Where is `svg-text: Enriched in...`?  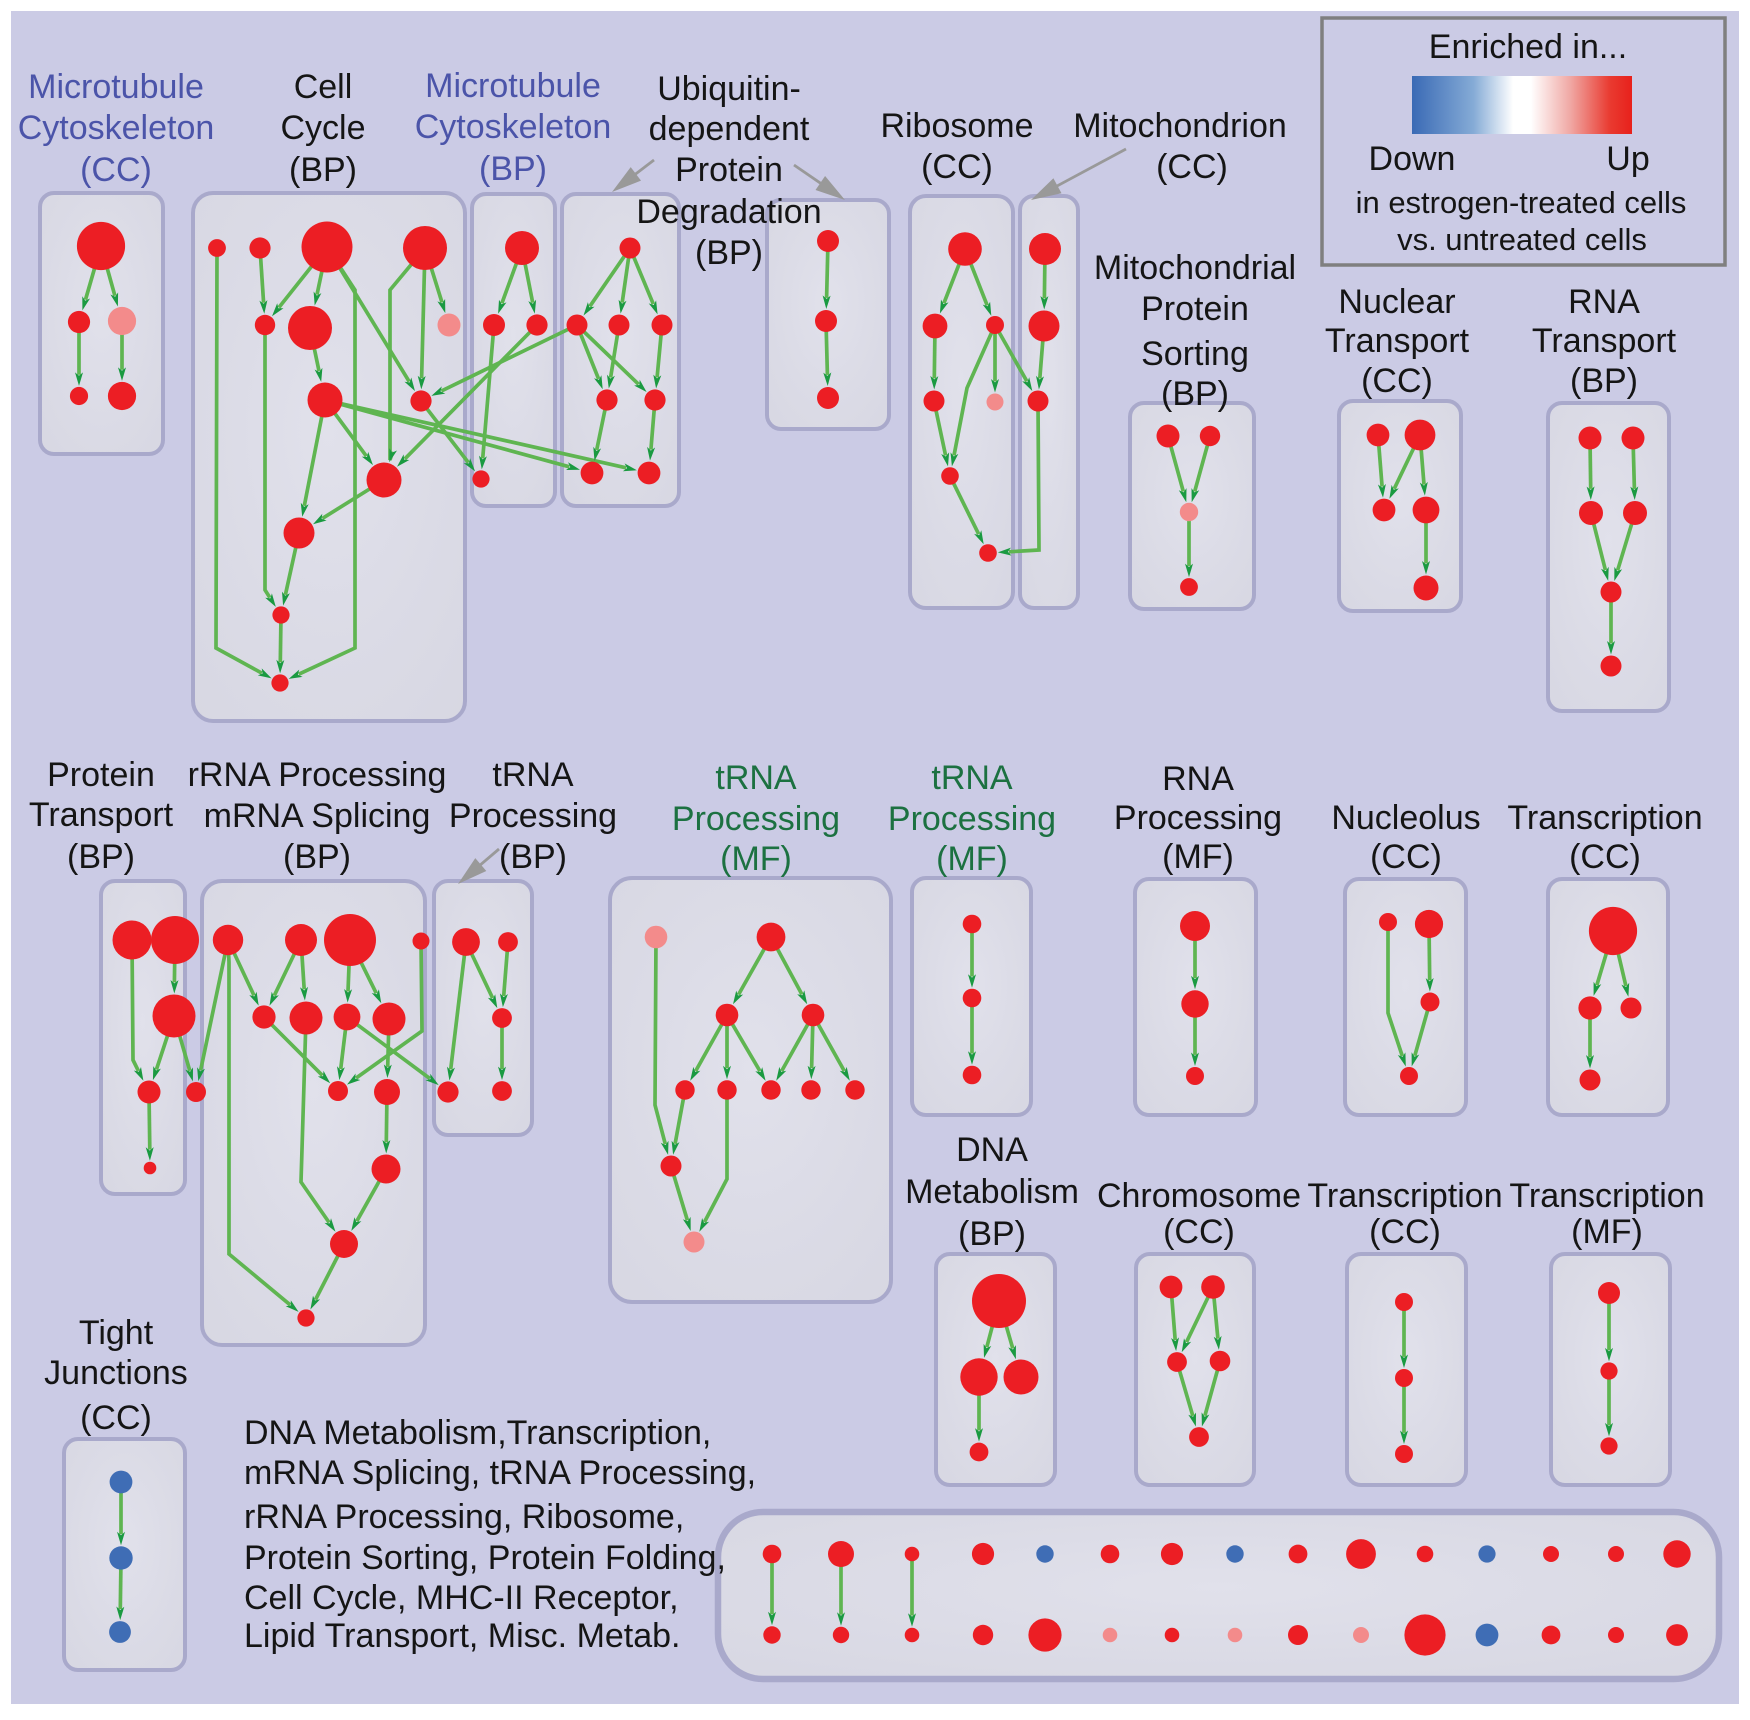 svg-text: Enriched in... is located at coordinates (1528, 47).